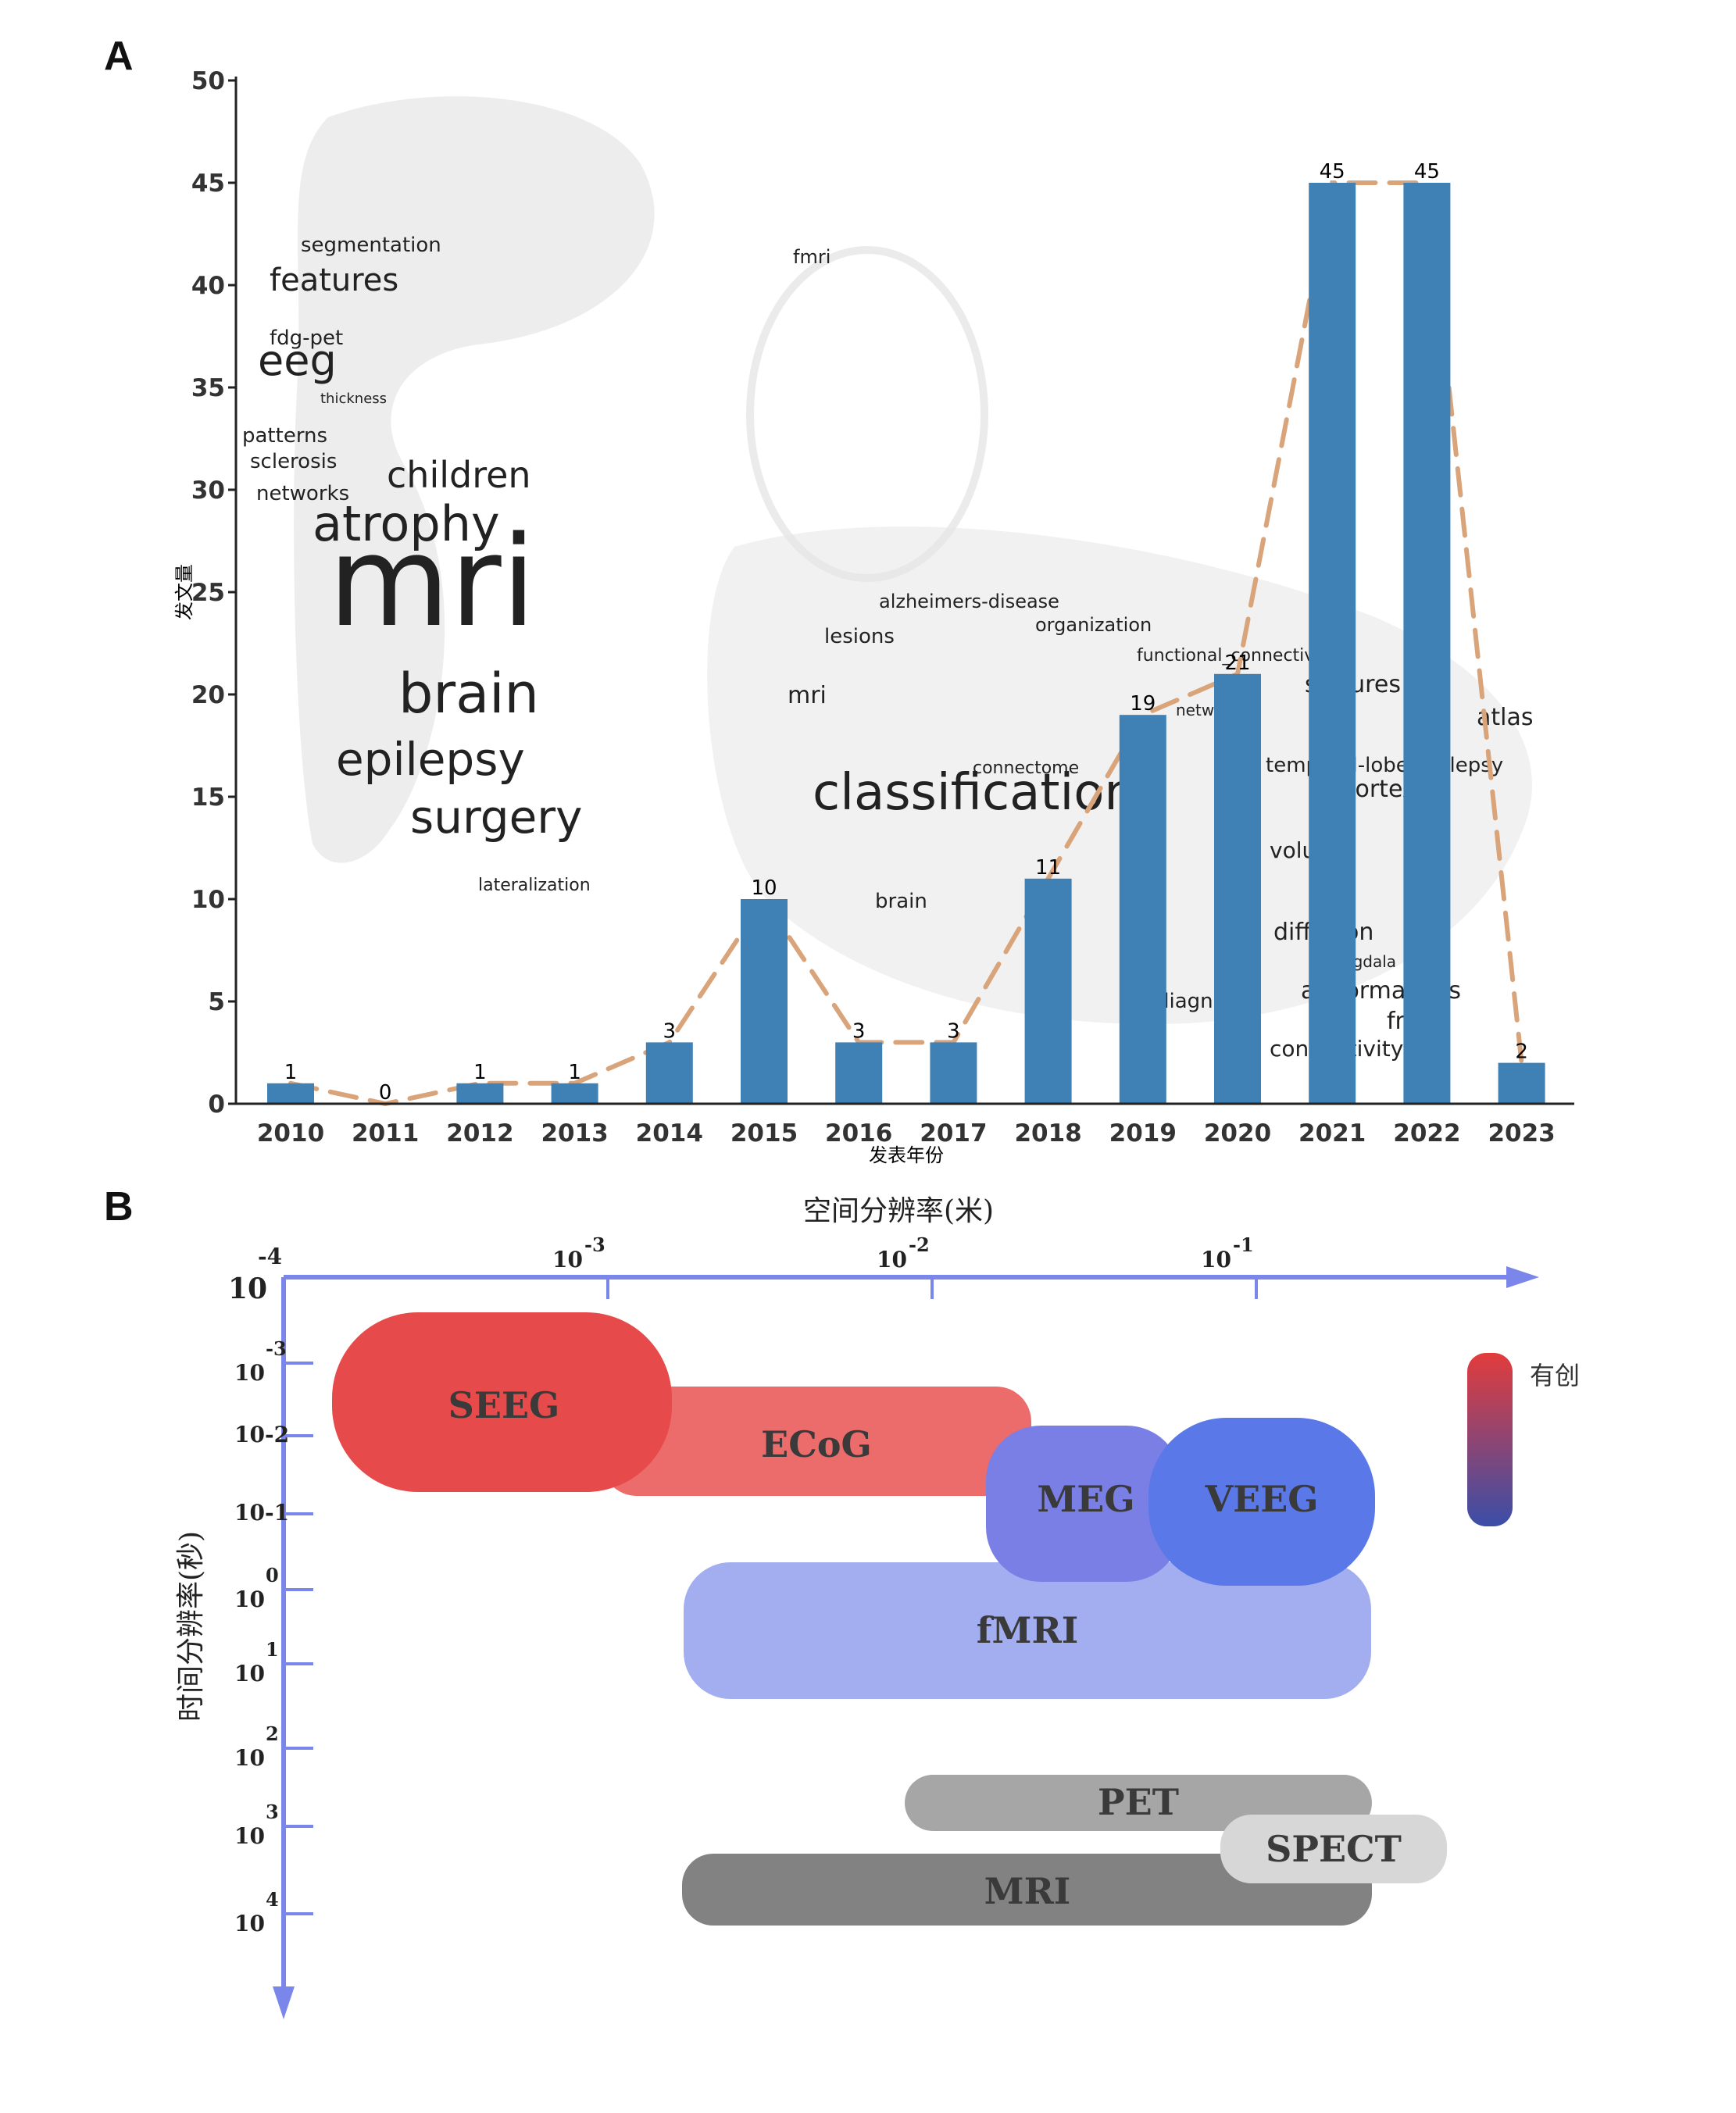 The height and width of the screenshot is (2113, 1736). What do you see at coordinates (208, 593) in the screenshot?
I see `y-tick-label: 25` at bounding box center [208, 593].